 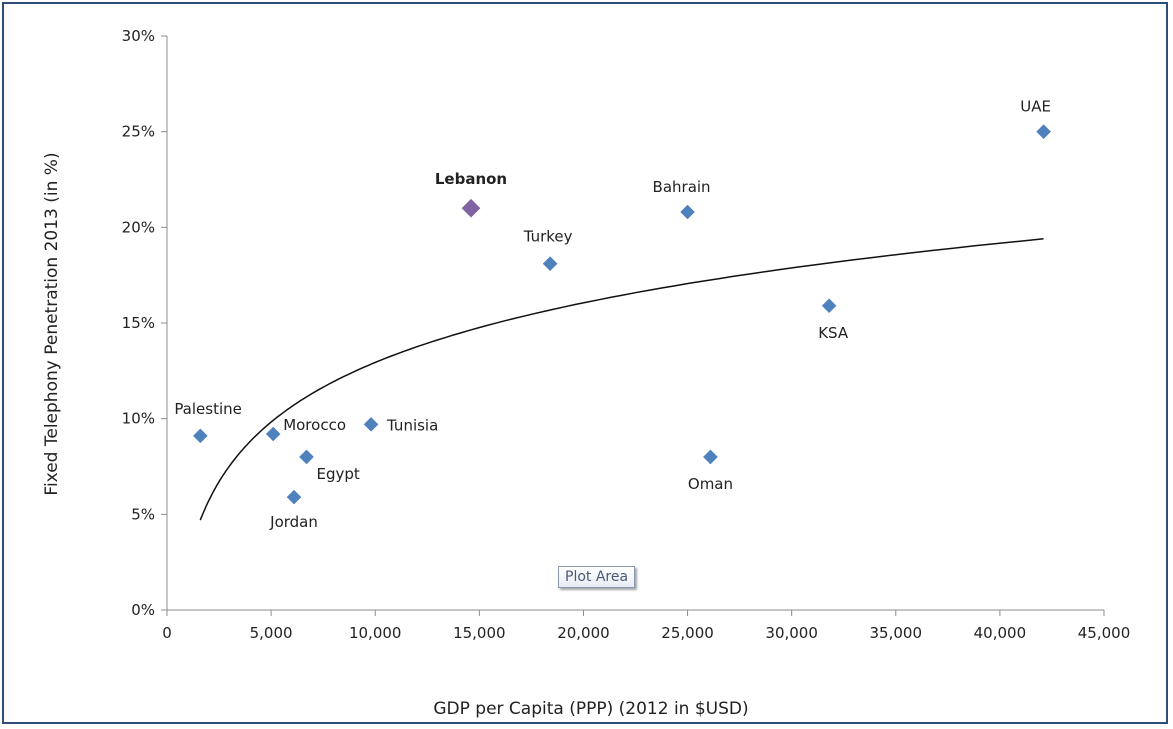 I want to click on x-tick-label: 5,000, so click(x=271, y=633).